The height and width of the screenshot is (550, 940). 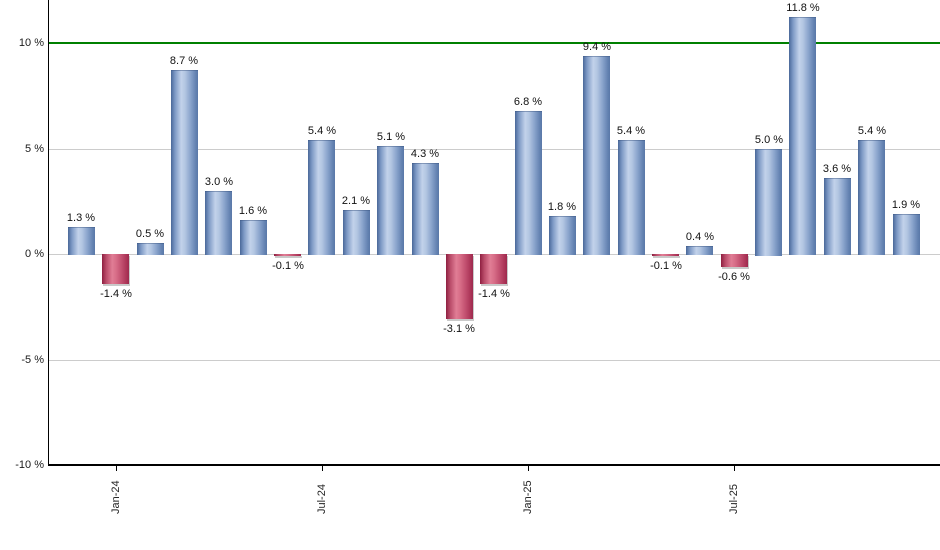 I want to click on y-axis-tick-label: -5 %, so click(x=32, y=360).